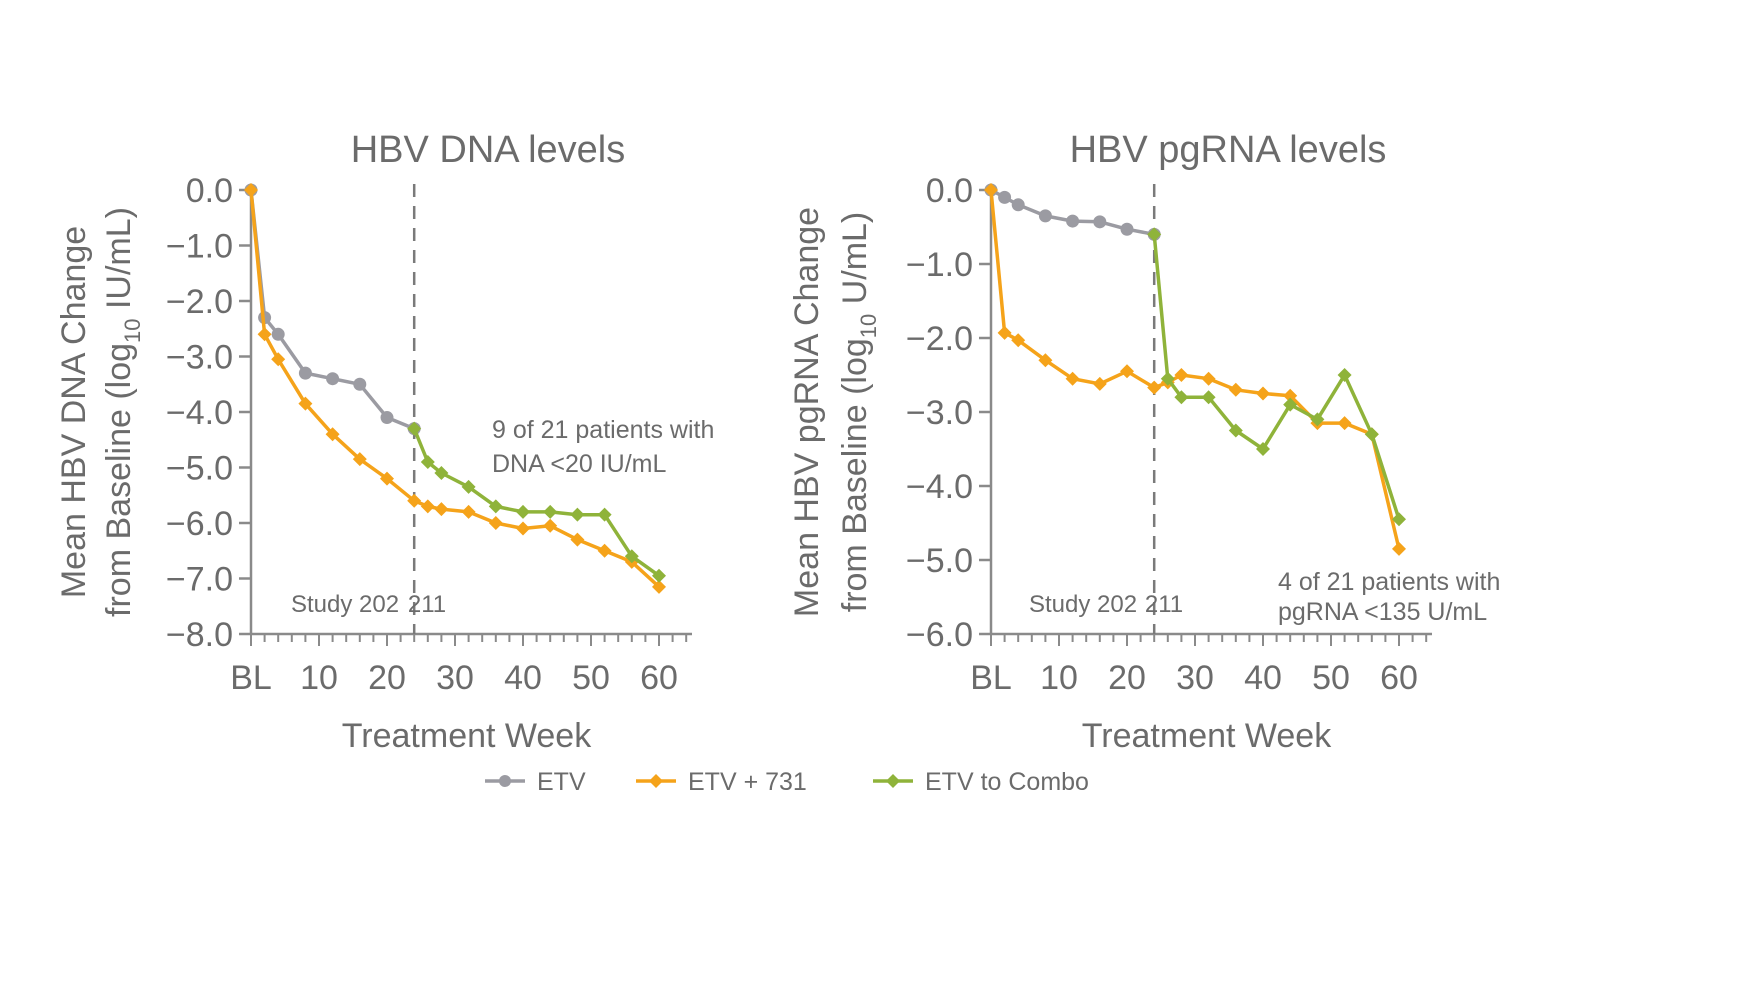 The width and height of the screenshot is (1754, 984). I want to click on y-tick-label: −6.0, so click(199, 524).